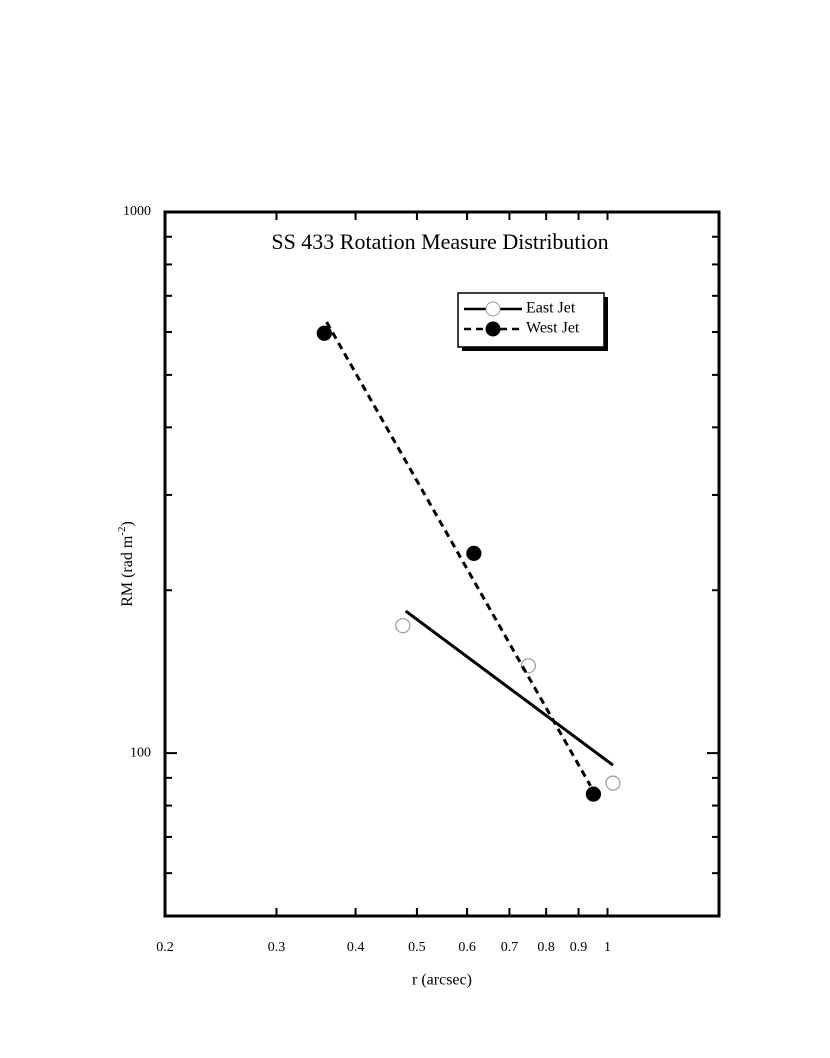 Image resolution: width=830 pixels, height=1058 pixels. What do you see at coordinates (553, 328) in the screenshot?
I see `legend-label: West Jet` at bounding box center [553, 328].